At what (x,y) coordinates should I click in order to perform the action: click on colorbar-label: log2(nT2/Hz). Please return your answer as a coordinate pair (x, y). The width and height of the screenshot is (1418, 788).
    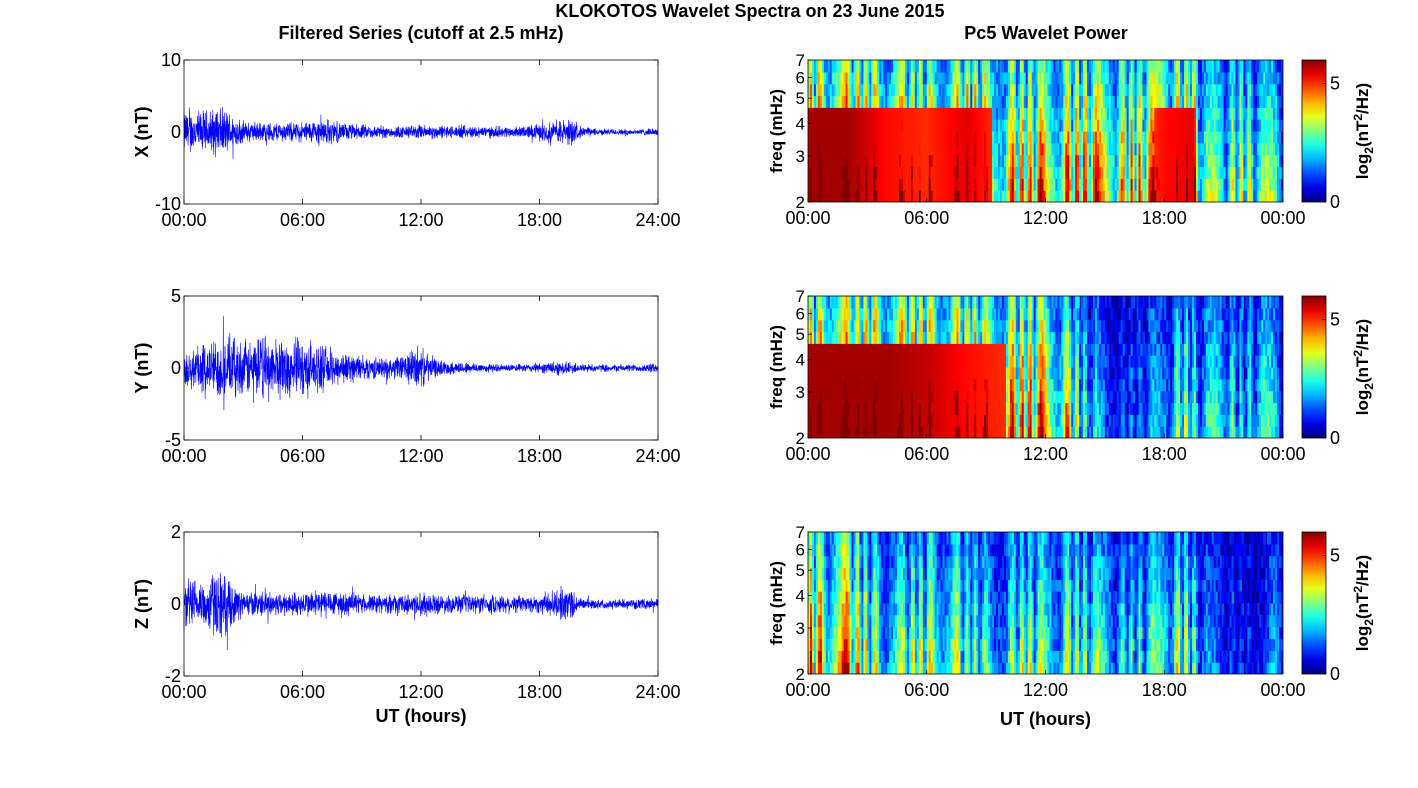
    Looking at the image, I should click on (1363, 131).